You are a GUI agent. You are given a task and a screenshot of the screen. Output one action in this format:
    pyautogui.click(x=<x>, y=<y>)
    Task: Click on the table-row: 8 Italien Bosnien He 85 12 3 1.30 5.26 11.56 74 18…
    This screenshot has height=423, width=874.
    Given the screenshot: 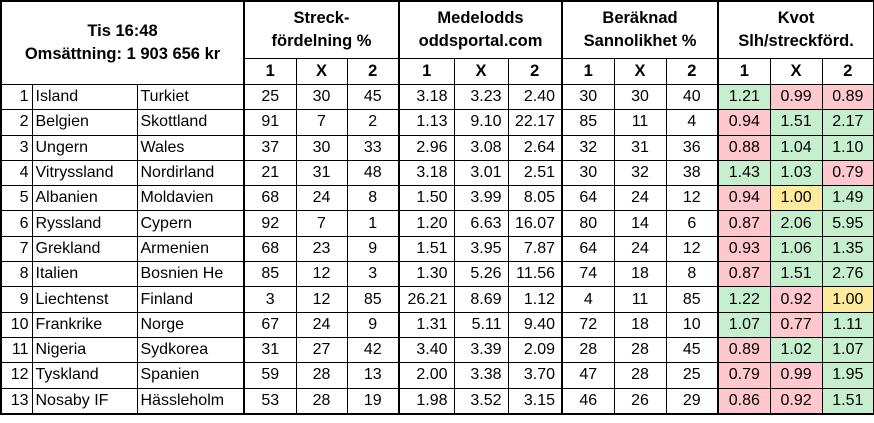 What is the action you would take?
    pyautogui.click(x=437, y=274)
    